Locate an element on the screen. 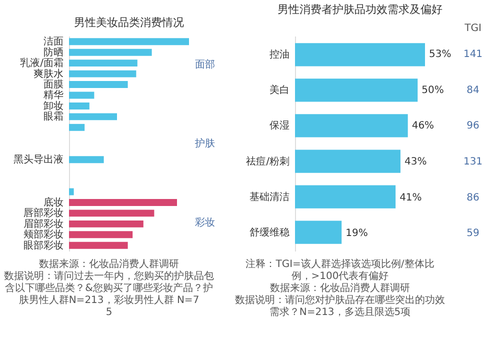 Image resolution: width=499 pixels, height=353 pixels. y-tick-label: 爽肤水 is located at coordinates (49, 74).